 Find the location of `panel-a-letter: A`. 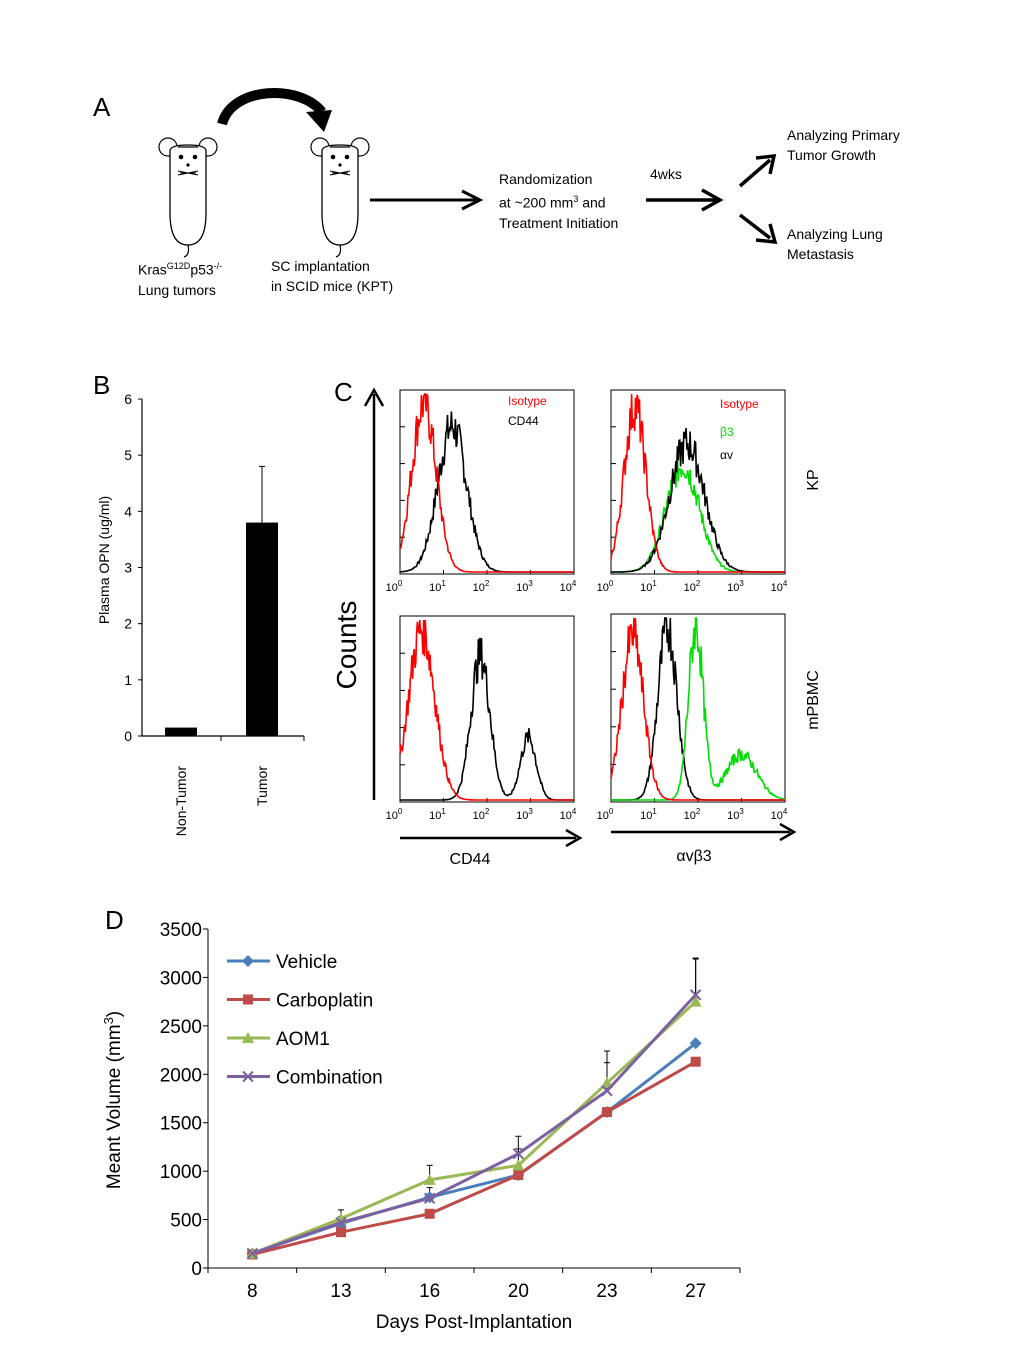

panel-a-letter: A is located at coordinates (102, 107).